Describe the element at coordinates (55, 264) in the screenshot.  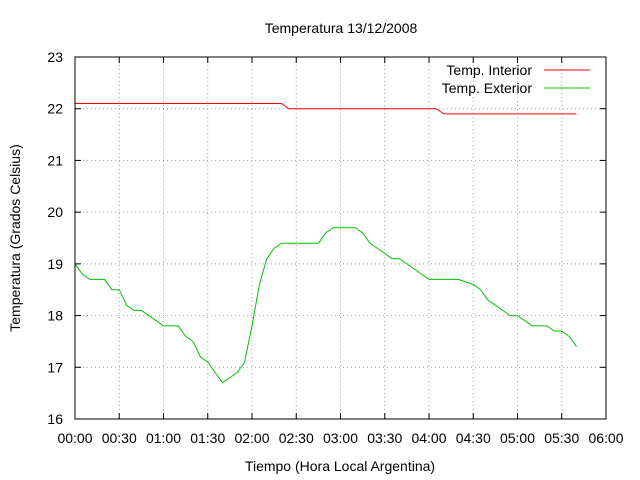
I see `y-tick-label: 19` at that location.